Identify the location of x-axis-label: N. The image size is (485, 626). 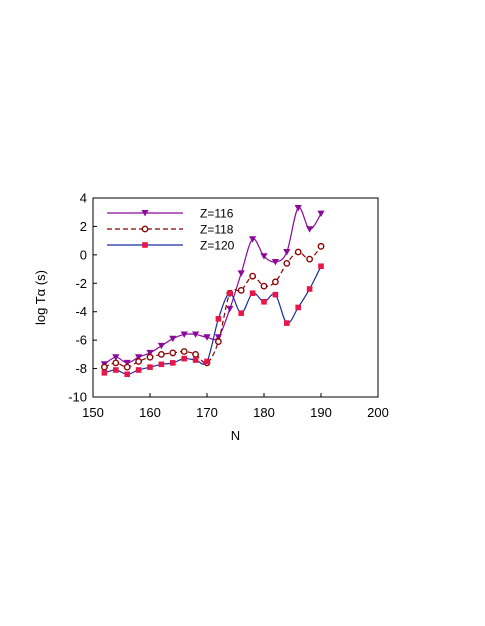
(235, 435).